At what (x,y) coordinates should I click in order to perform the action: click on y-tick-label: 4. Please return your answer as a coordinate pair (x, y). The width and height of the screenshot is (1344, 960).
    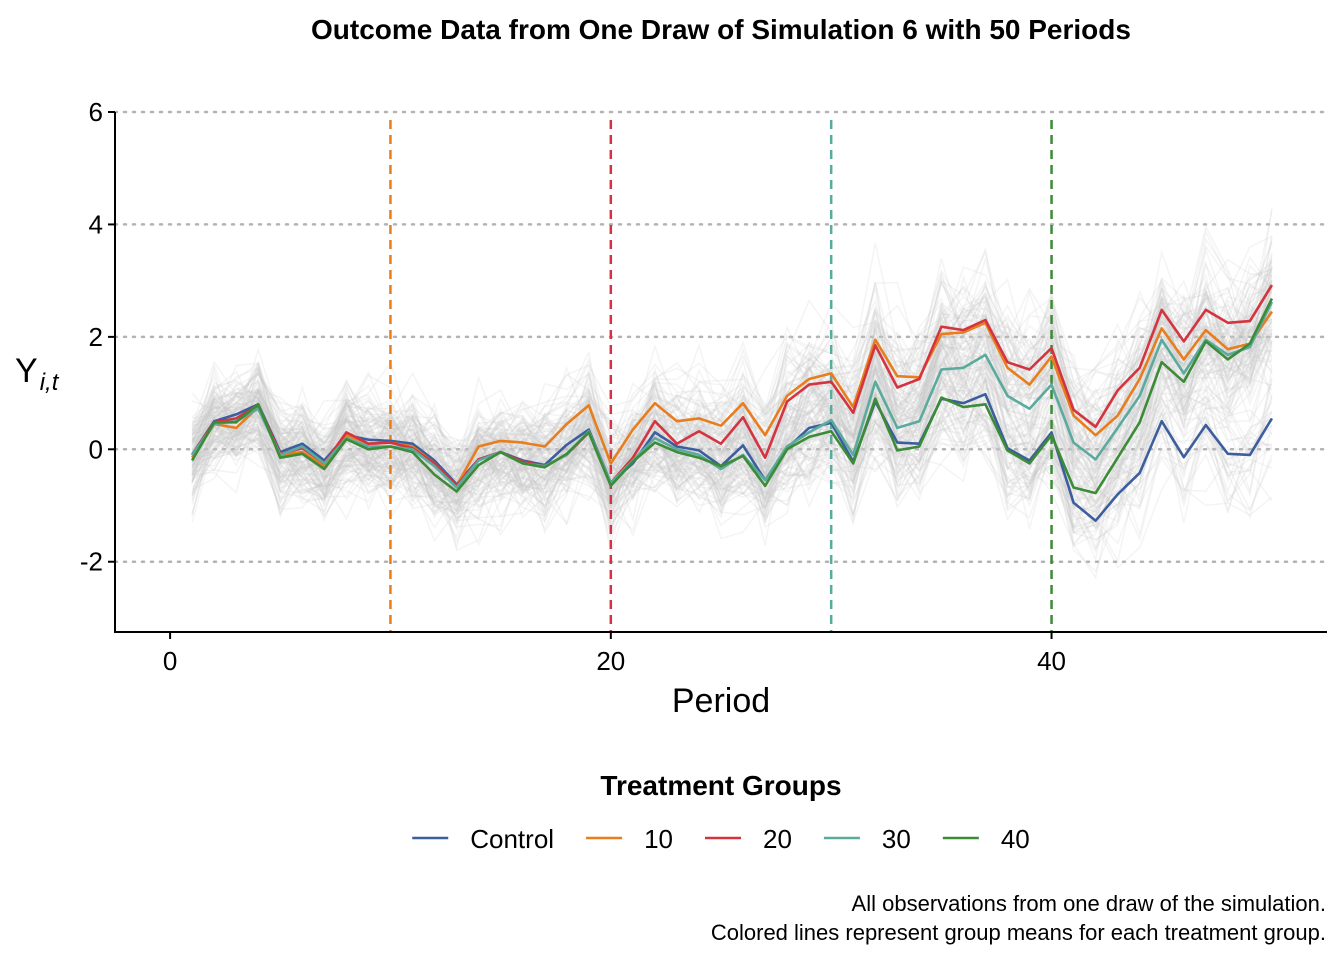
    Looking at the image, I should click on (96, 224).